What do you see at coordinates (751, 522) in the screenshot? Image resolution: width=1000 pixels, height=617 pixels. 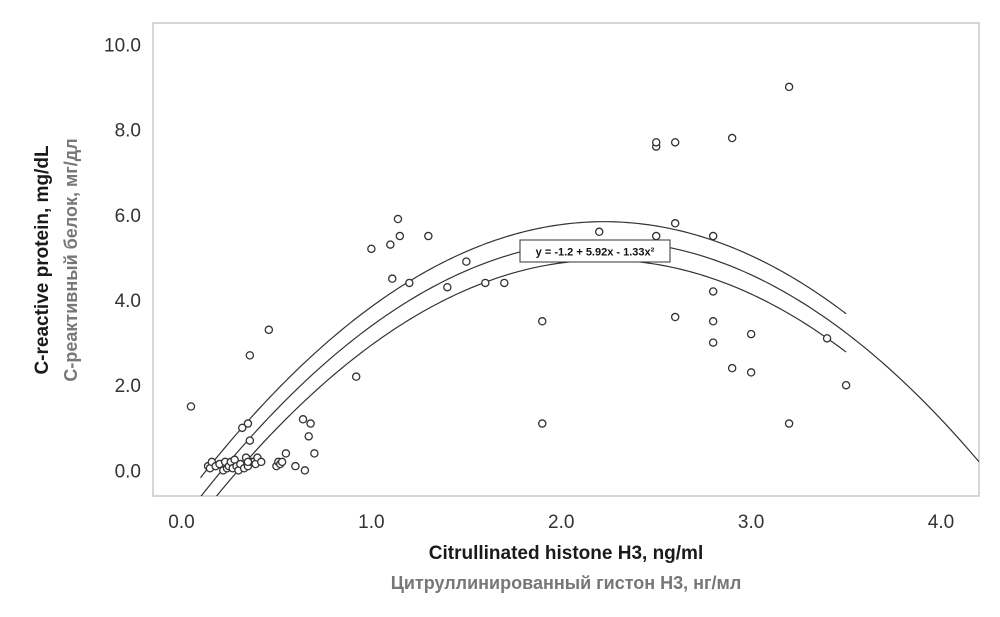 I see `x-tick-label: 3.0` at bounding box center [751, 522].